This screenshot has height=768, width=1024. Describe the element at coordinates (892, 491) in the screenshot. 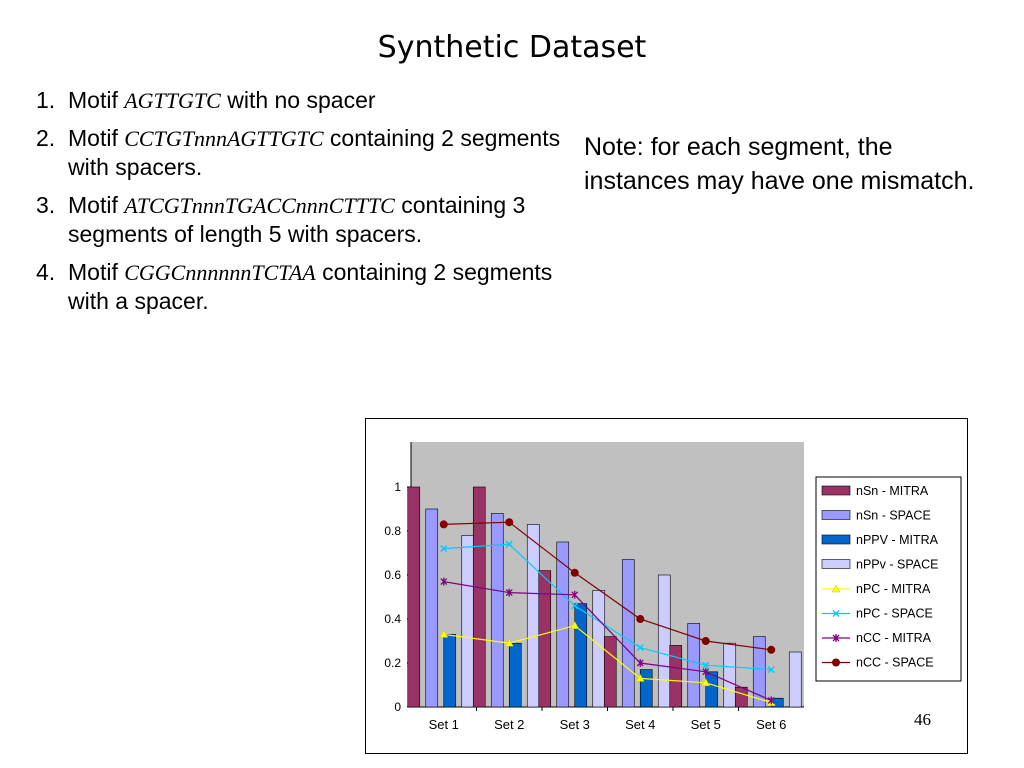

I see `legend-label: nSn - MITRA` at that location.